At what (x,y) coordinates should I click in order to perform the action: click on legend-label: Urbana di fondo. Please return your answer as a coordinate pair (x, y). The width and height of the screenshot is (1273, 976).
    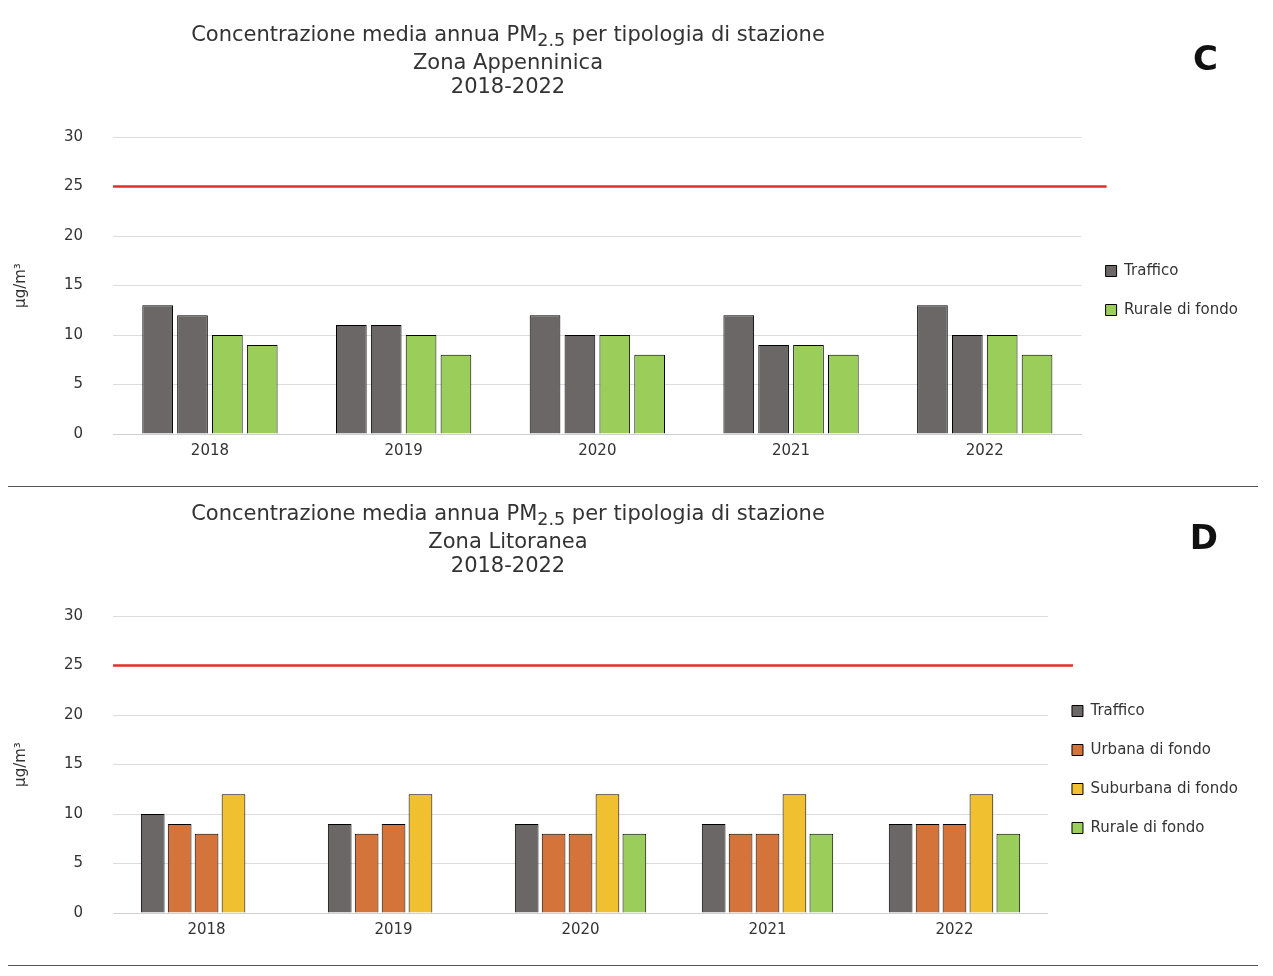
    Looking at the image, I should click on (1150, 749).